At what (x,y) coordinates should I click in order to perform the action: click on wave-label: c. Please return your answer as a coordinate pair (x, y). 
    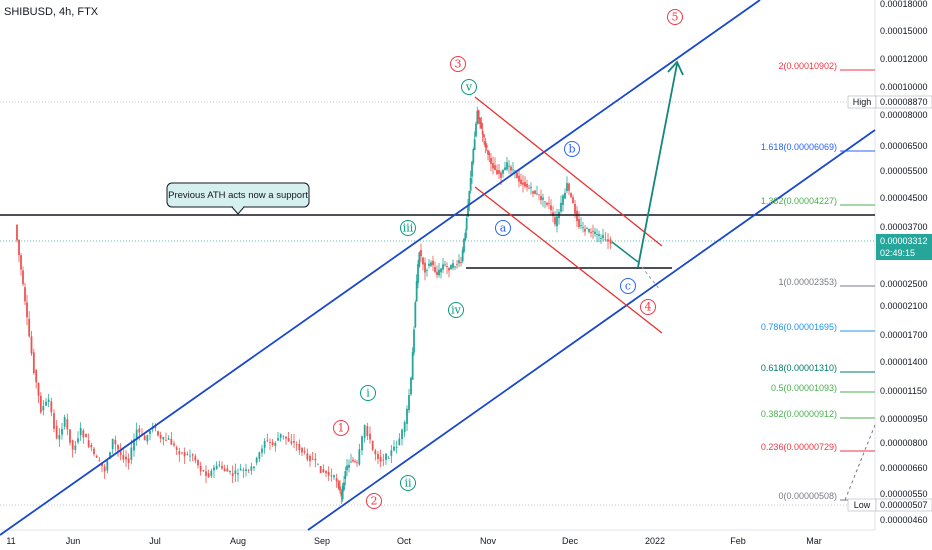
    Looking at the image, I should click on (628, 286).